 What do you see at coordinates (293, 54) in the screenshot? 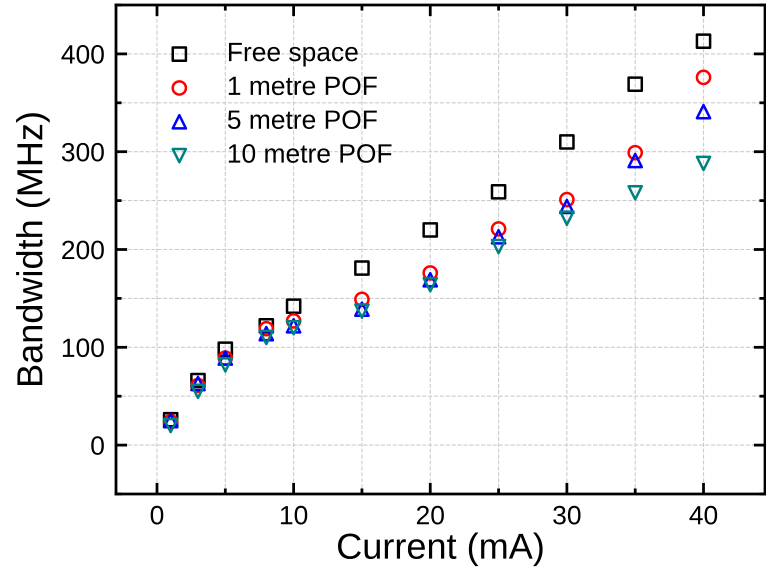
I see `legend-label: Free space` at bounding box center [293, 54].